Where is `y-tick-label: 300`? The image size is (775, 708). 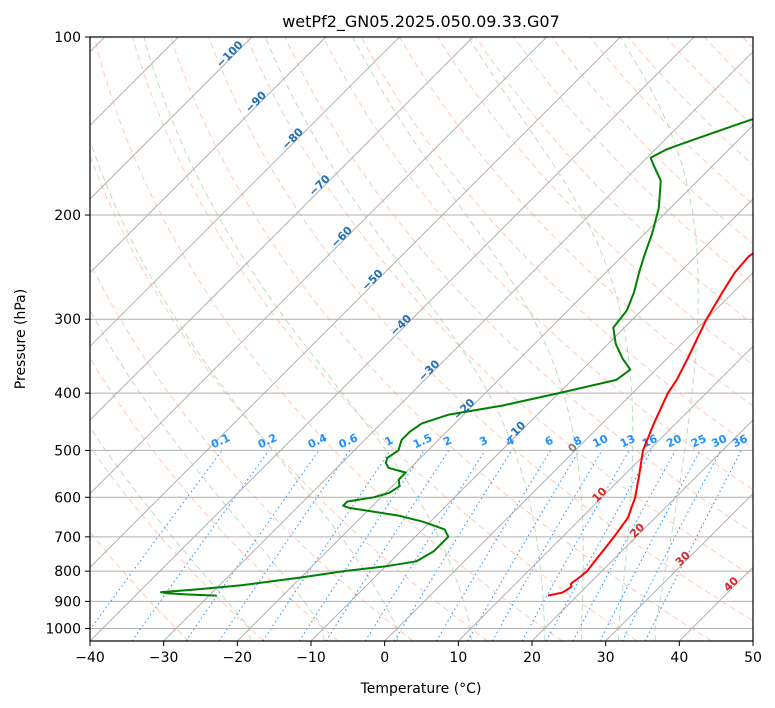 y-tick-label: 300 is located at coordinates (67, 320).